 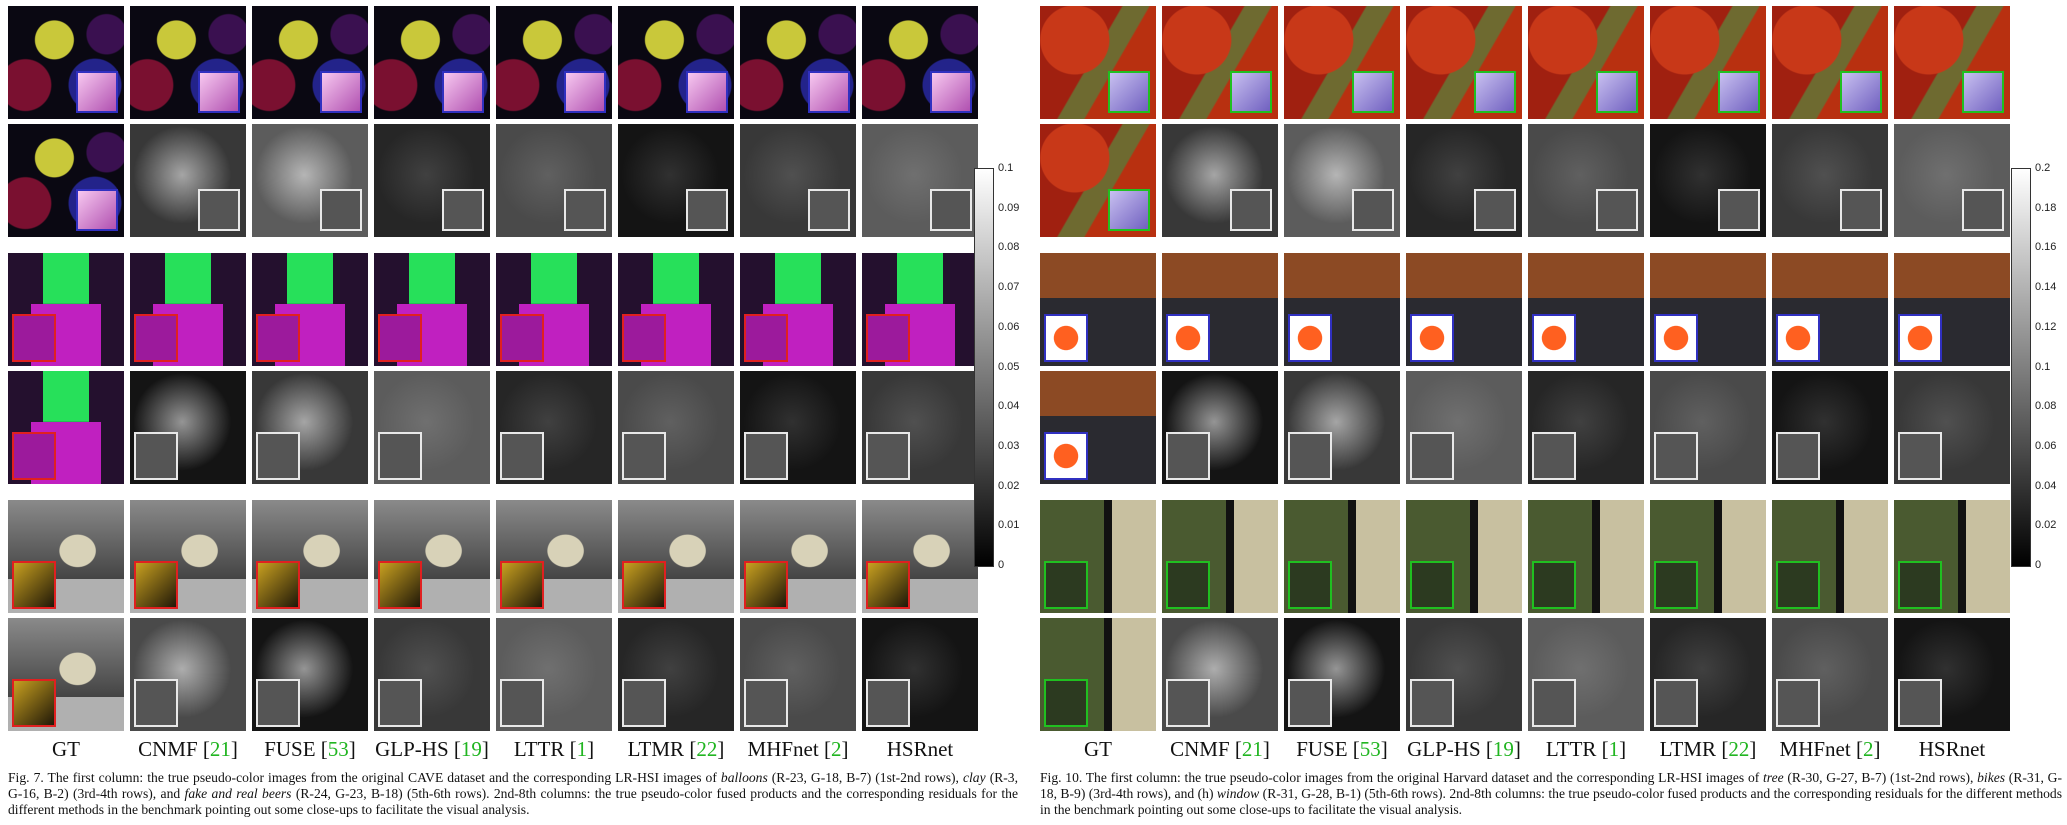 I want to click on harvard-bikes-residual-col4-image, so click(x=1464, y=427).